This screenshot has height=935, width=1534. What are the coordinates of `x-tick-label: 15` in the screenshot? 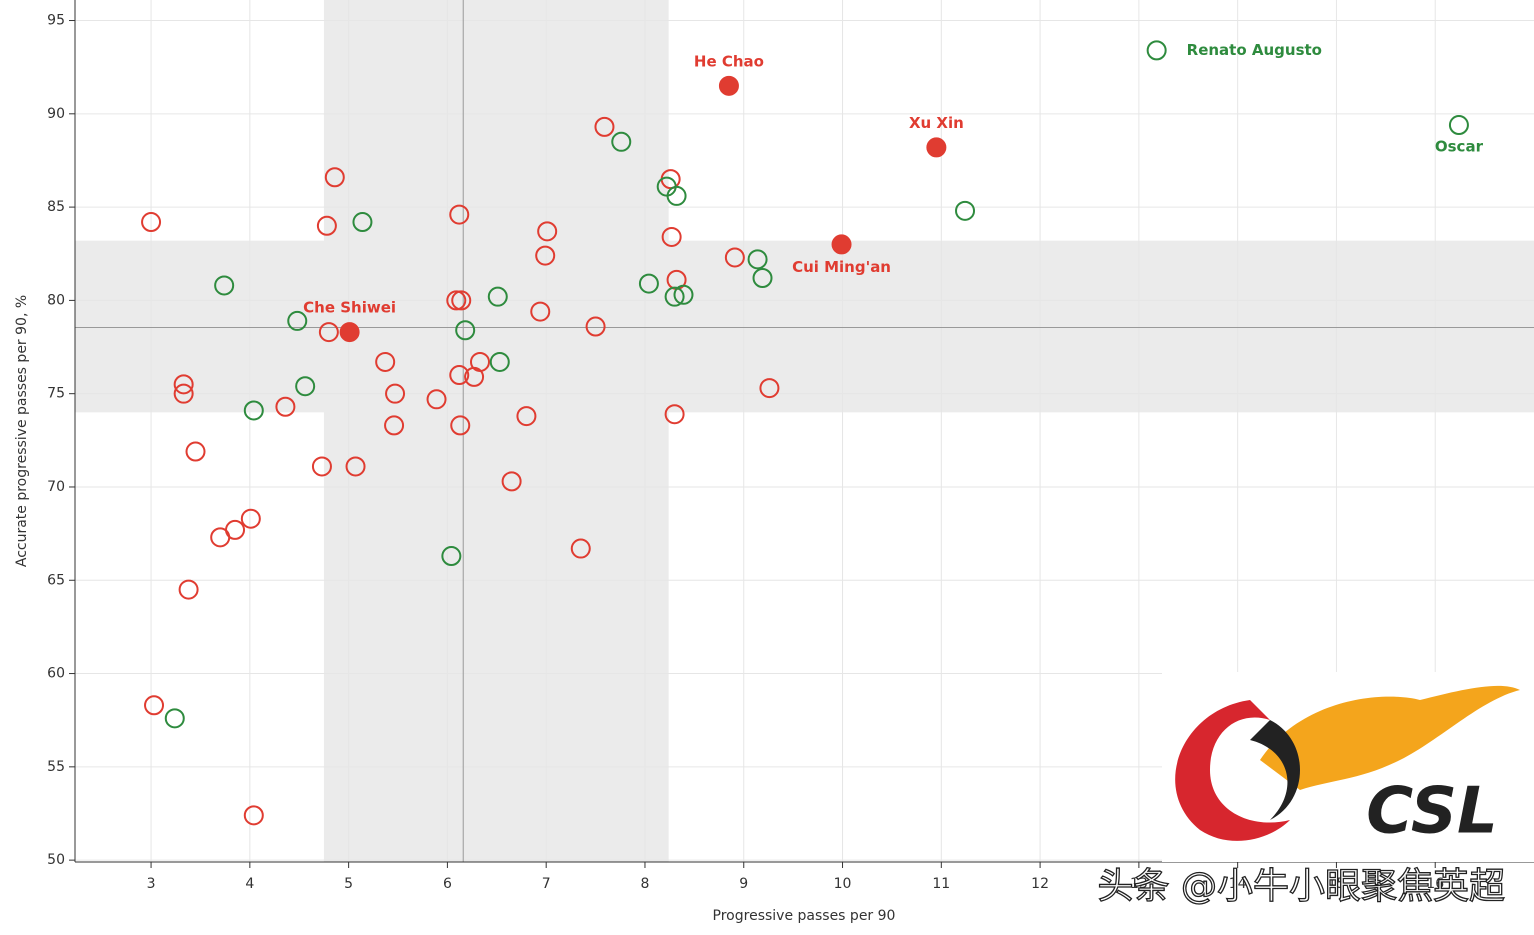 It's located at (1337, 884).